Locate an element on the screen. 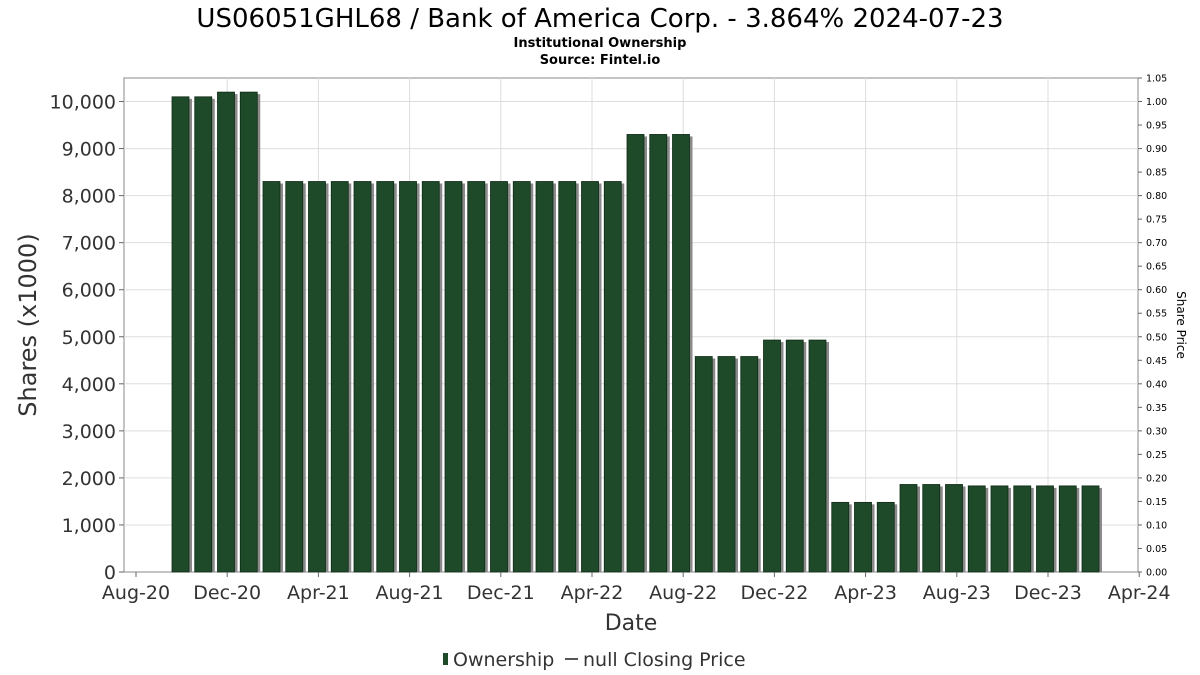 The width and height of the screenshot is (1200, 675). y-tick-label: 3,000 is located at coordinates (89, 432).